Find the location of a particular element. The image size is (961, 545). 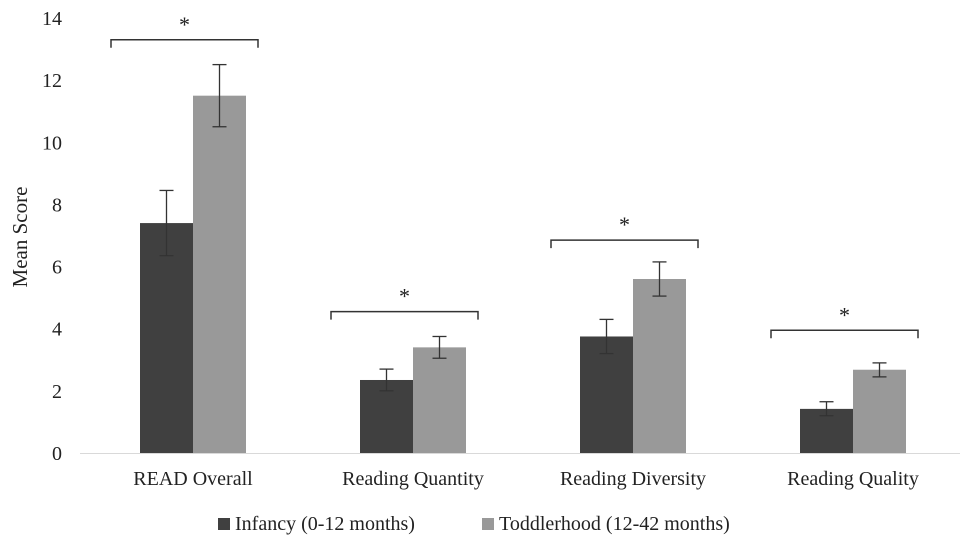

y-tick-label: 6 is located at coordinates (57, 268).